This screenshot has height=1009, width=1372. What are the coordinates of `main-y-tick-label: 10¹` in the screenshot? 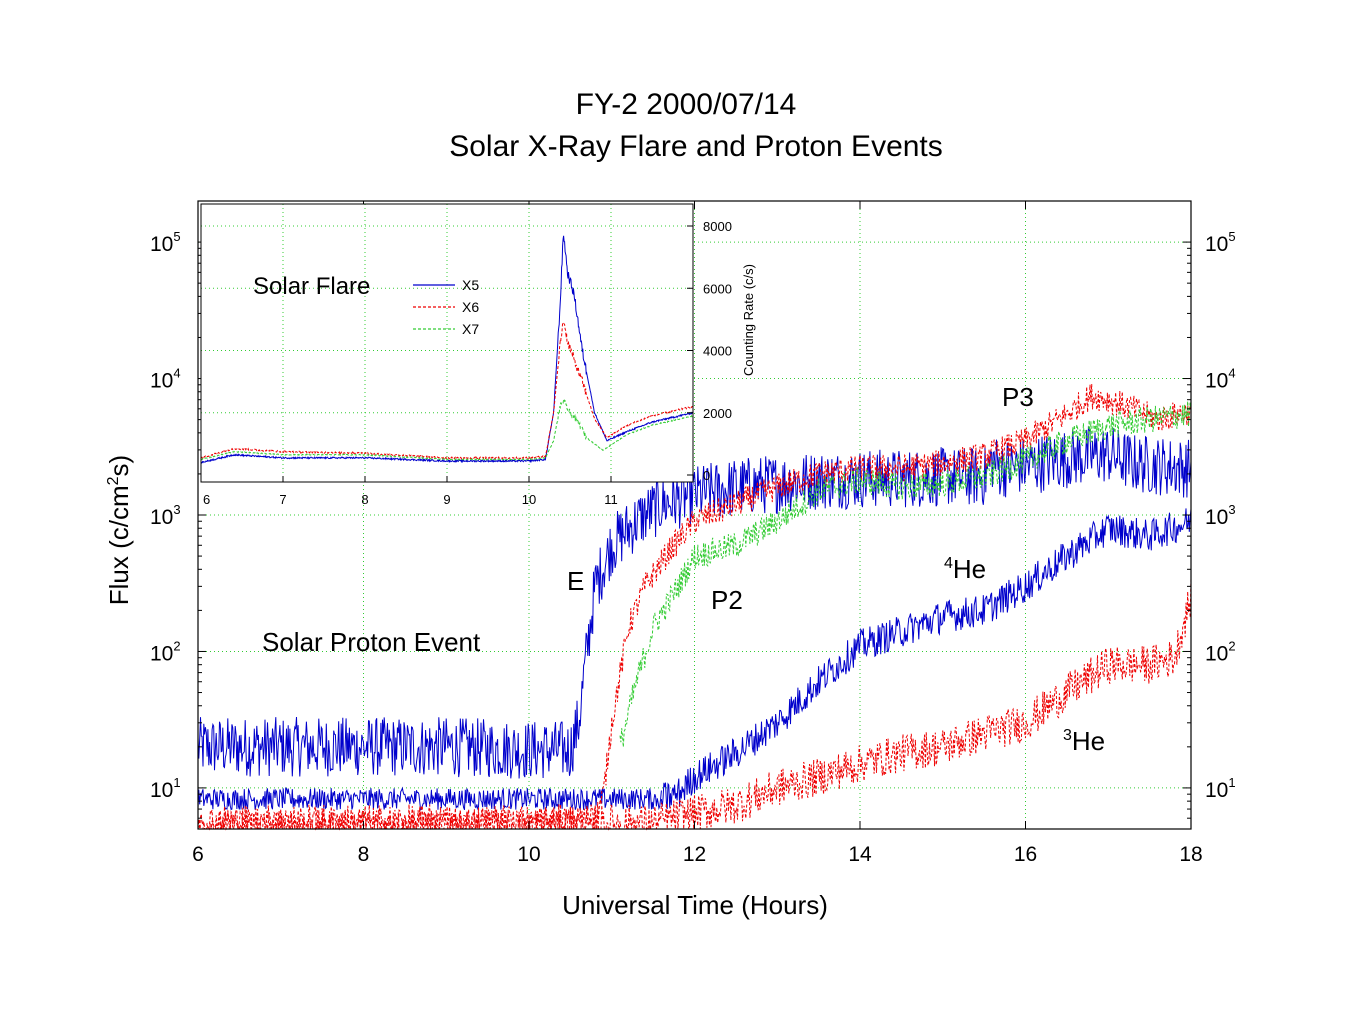 It's located at (165, 788).